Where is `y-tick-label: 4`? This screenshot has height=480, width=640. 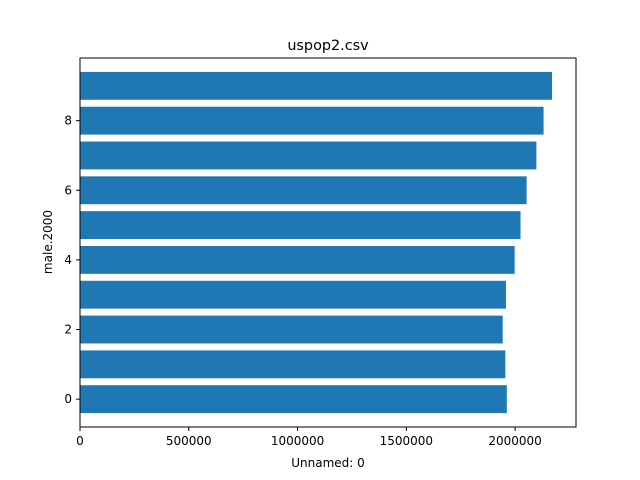
y-tick-label: 4 is located at coordinates (68, 260).